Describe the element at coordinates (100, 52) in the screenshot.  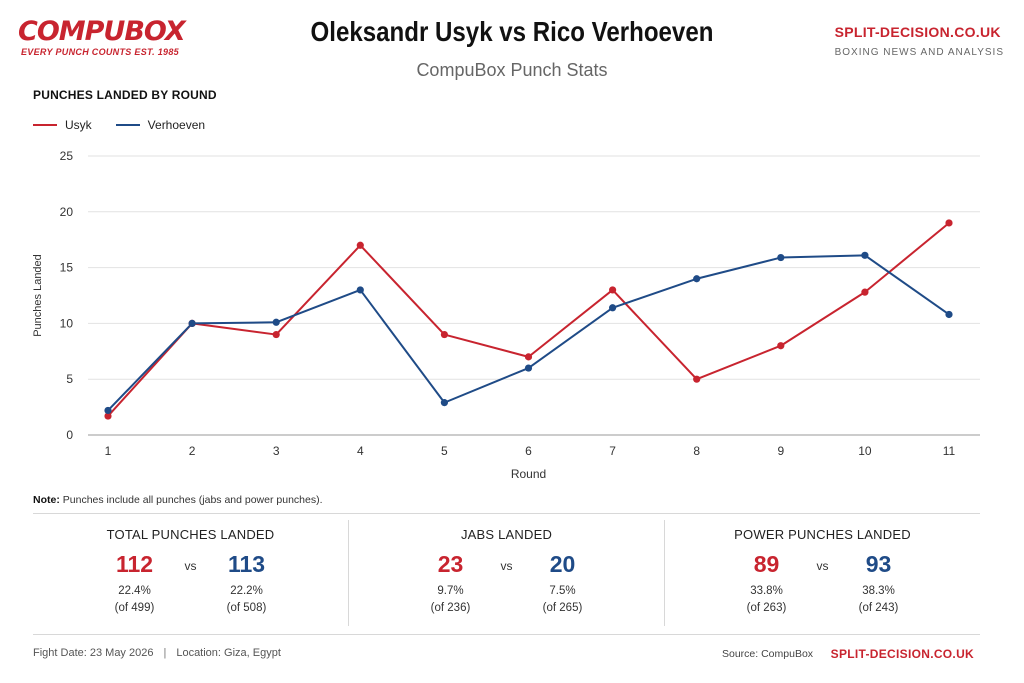
I see `logo-tagline: EVERY PUNCH COUNTS EST. 1985` at that location.